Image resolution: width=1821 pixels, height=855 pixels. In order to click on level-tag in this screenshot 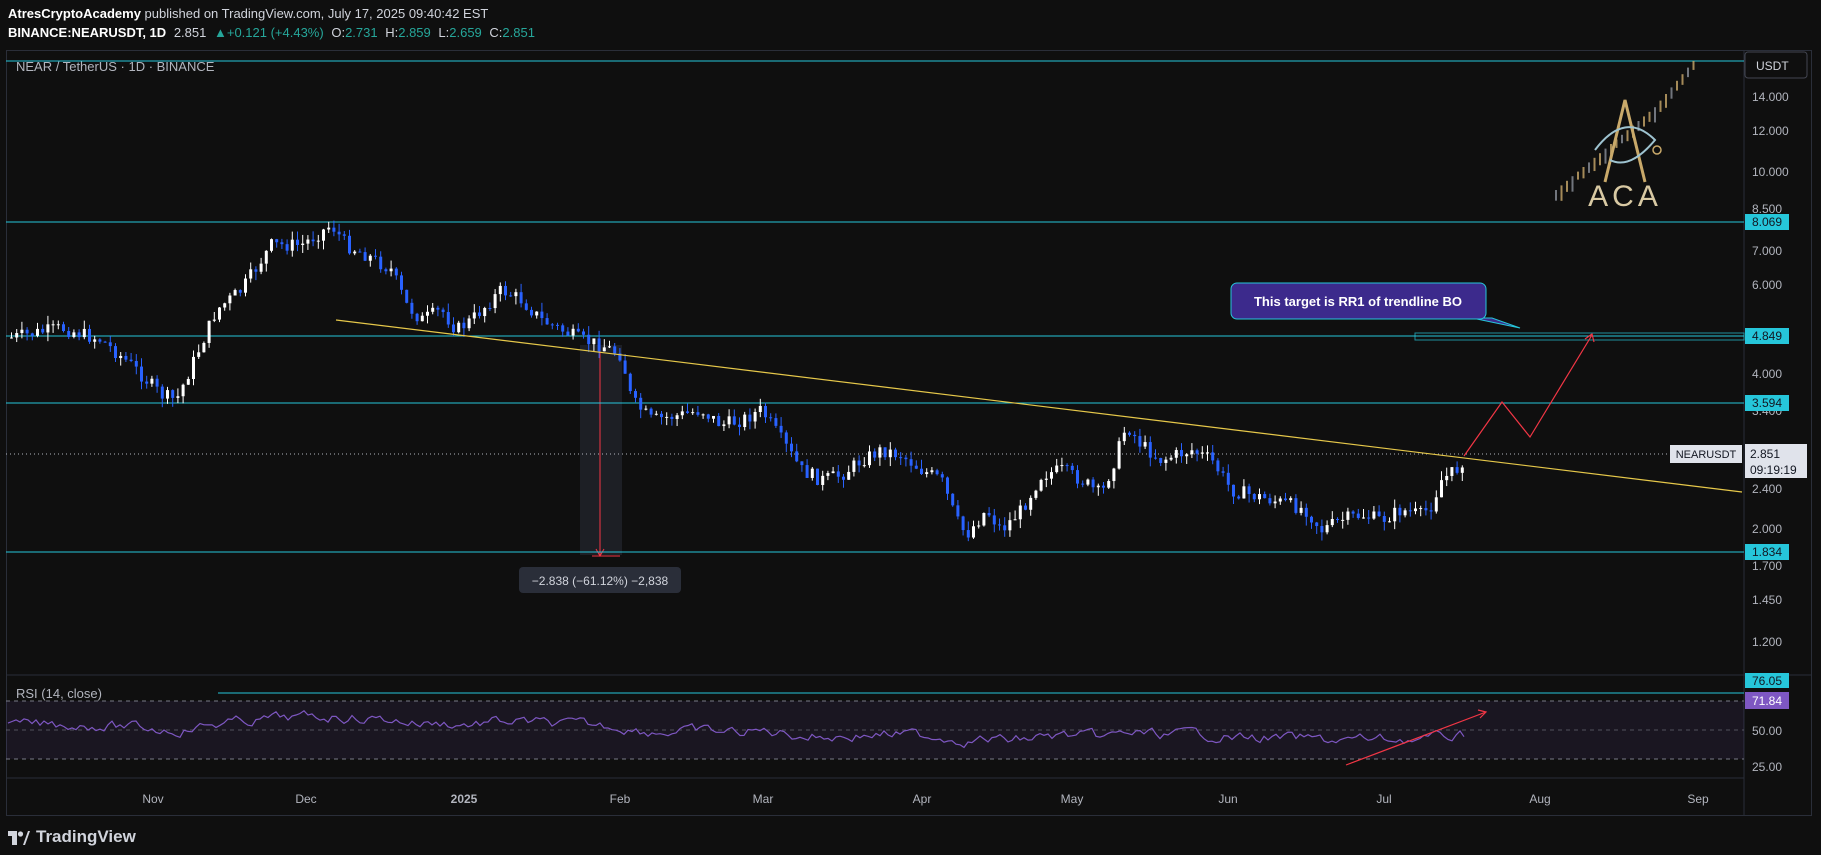, I will do `click(1767, 336)`.